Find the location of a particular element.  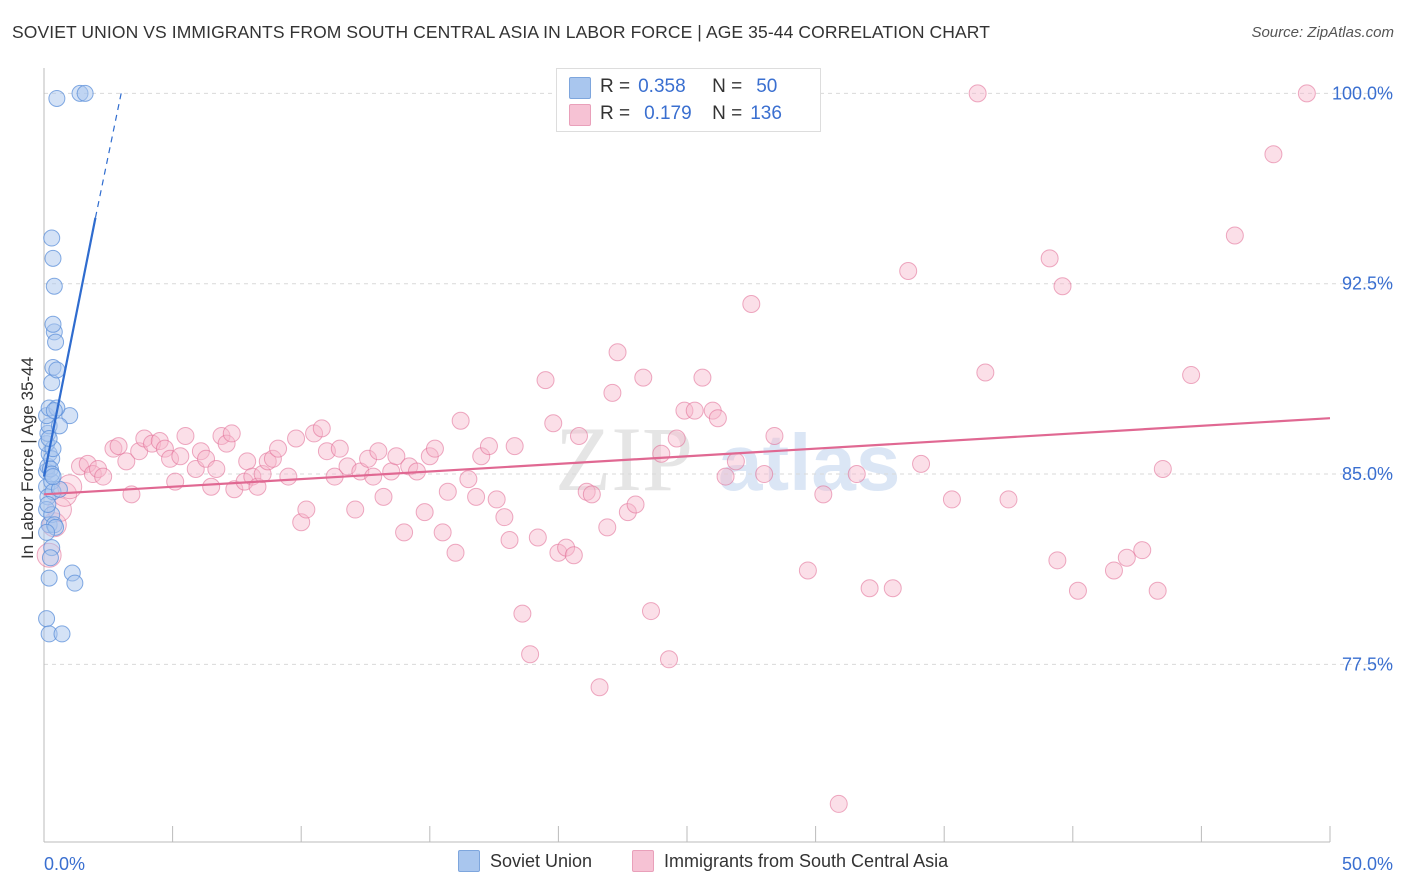

legend-row-soviet: R = 0.358 N = 50 is located at coordinates (673, 87).